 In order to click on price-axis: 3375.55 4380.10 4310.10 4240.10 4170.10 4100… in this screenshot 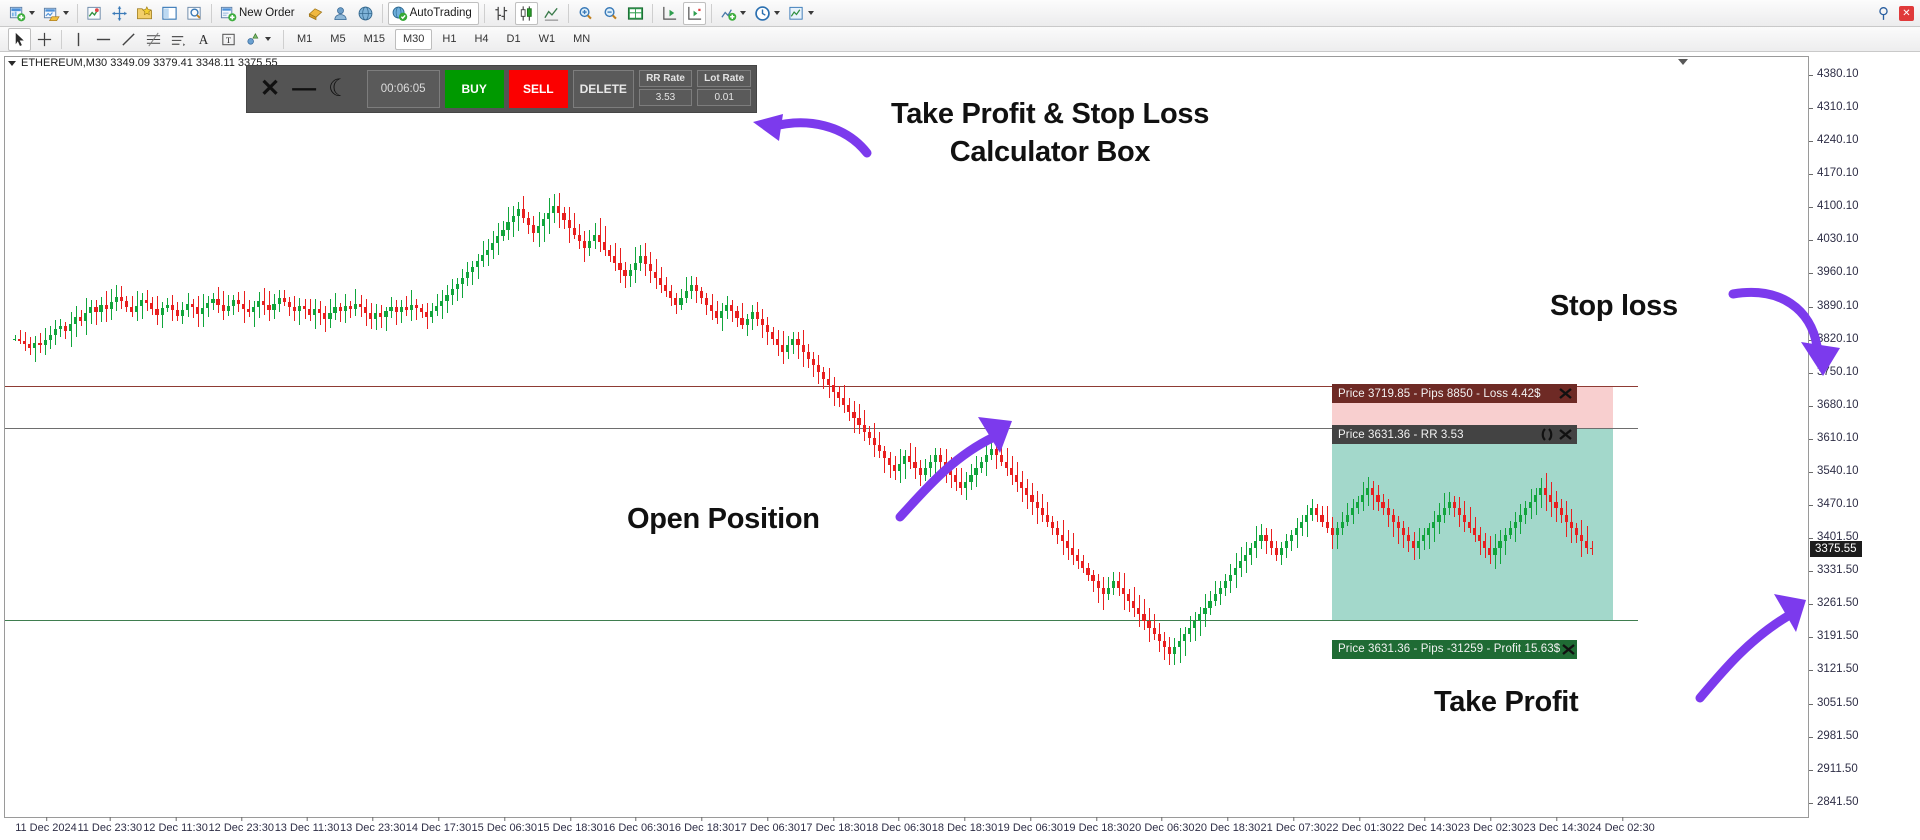, I will do `click(1862, 437)`.